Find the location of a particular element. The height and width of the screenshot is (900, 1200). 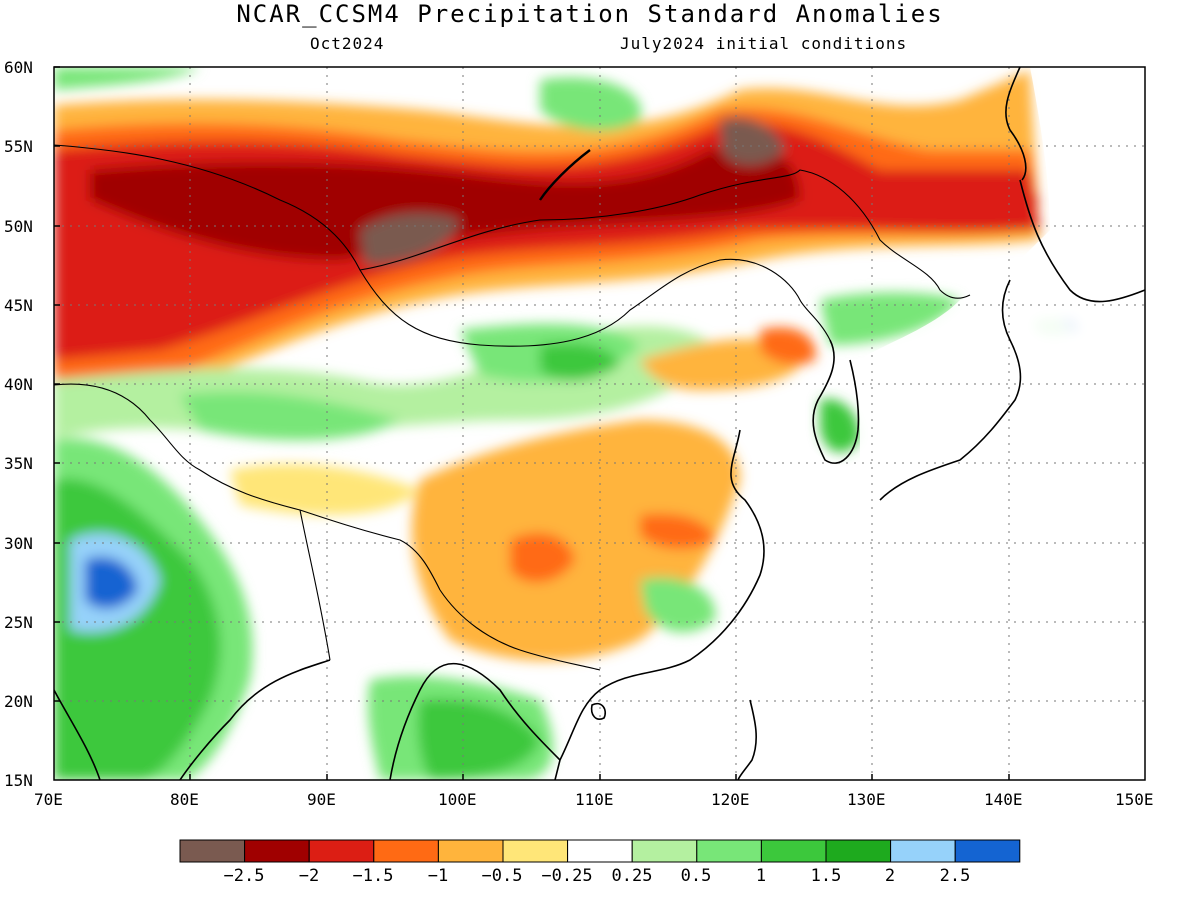

lat-label-55n: 55N is located at coordinates (18, 146).